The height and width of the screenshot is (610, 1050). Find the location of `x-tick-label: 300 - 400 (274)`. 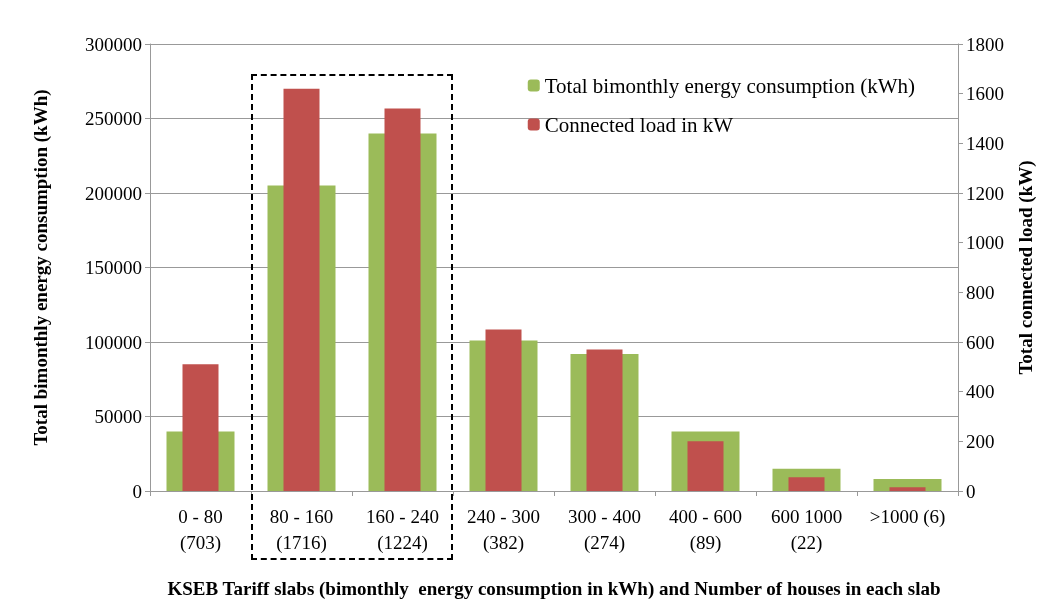

x-tick-label: 300 - 400 (274) is located at coordinates (604, 529).